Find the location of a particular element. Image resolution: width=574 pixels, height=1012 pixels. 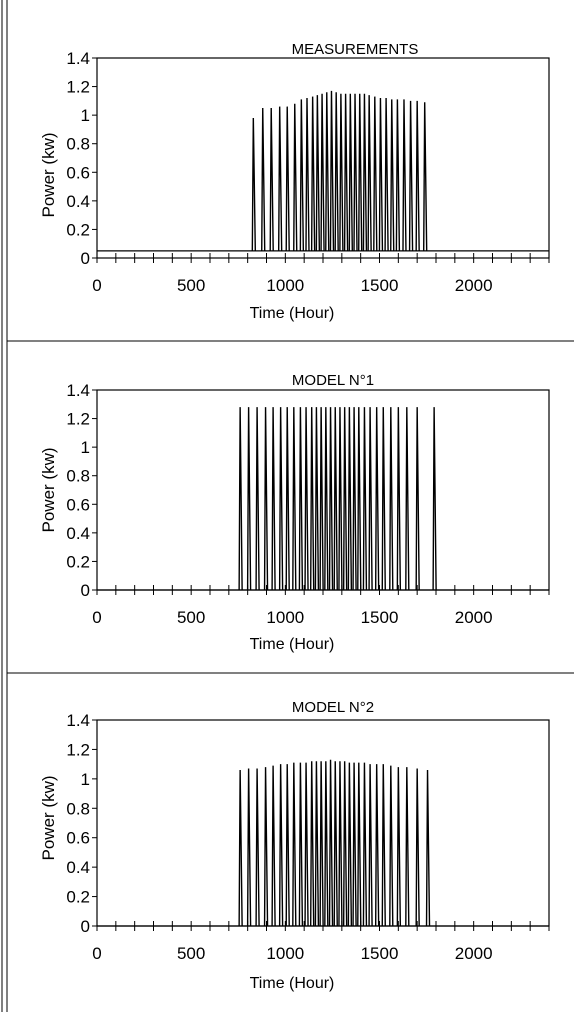

y-tick-label: 1.2 is located at coordinates (78, 749).